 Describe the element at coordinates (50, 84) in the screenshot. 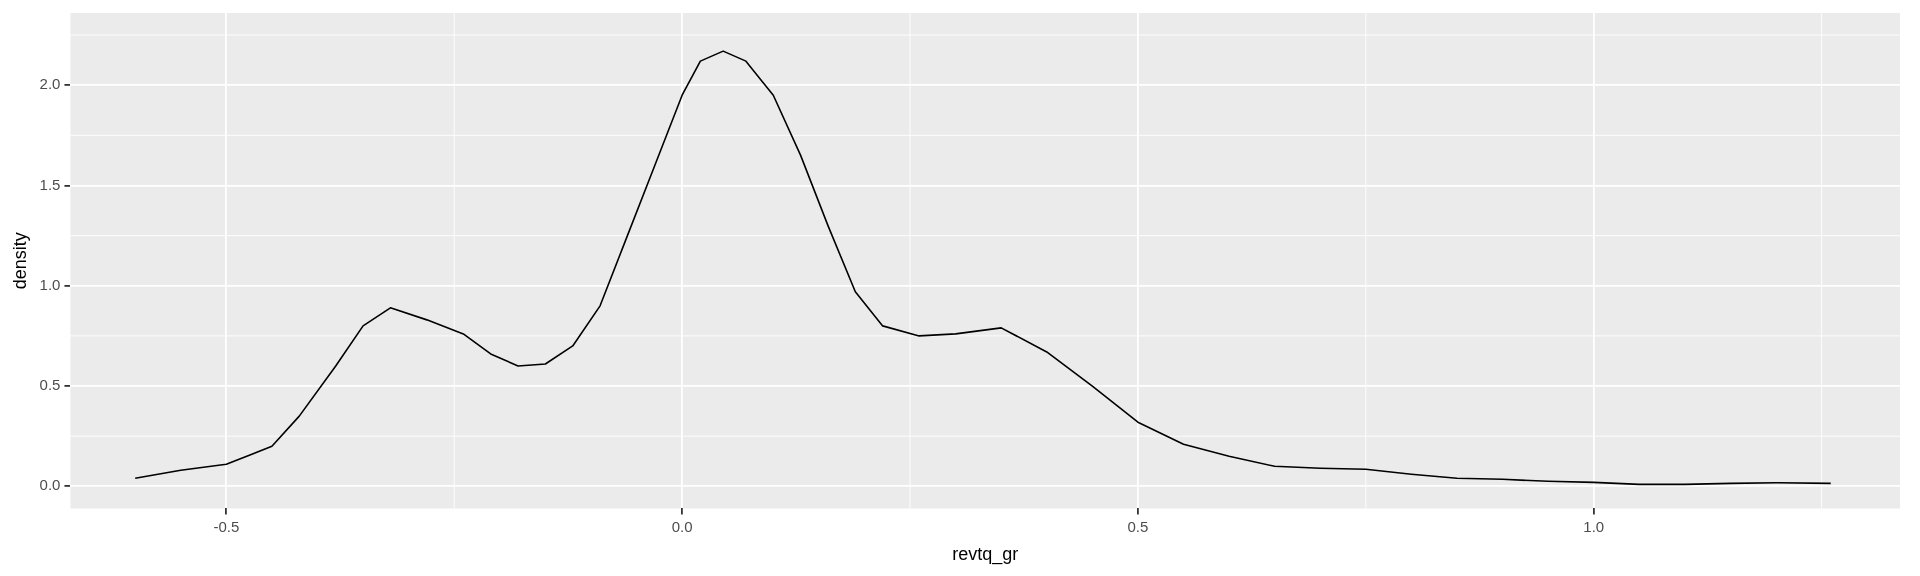

I see `y-tick-label: 2.0` at that location.